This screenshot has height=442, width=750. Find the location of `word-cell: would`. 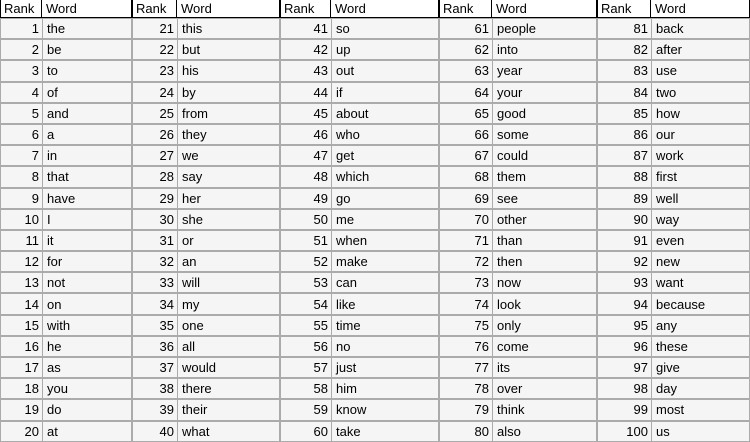

word-cell: would is located at coordinates (228, 368).